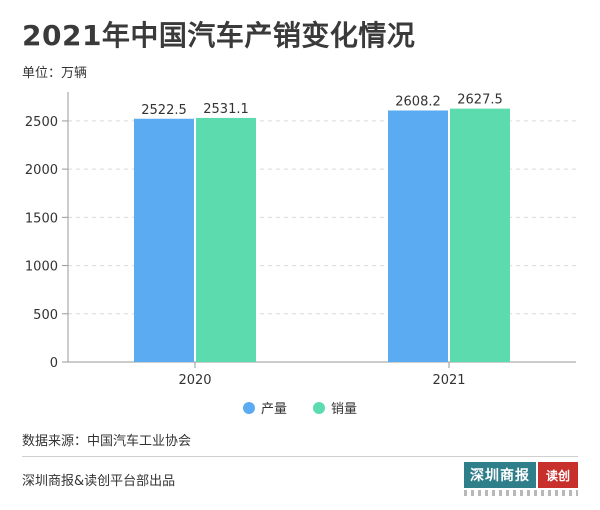  I want to click on legend-label-sales: 销量, so click(344, 409).